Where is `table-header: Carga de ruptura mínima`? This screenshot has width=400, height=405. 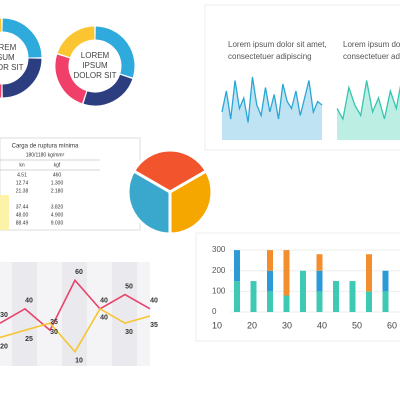 table-header: Carga de ruptura mínima is located at coordinates (45, 147).